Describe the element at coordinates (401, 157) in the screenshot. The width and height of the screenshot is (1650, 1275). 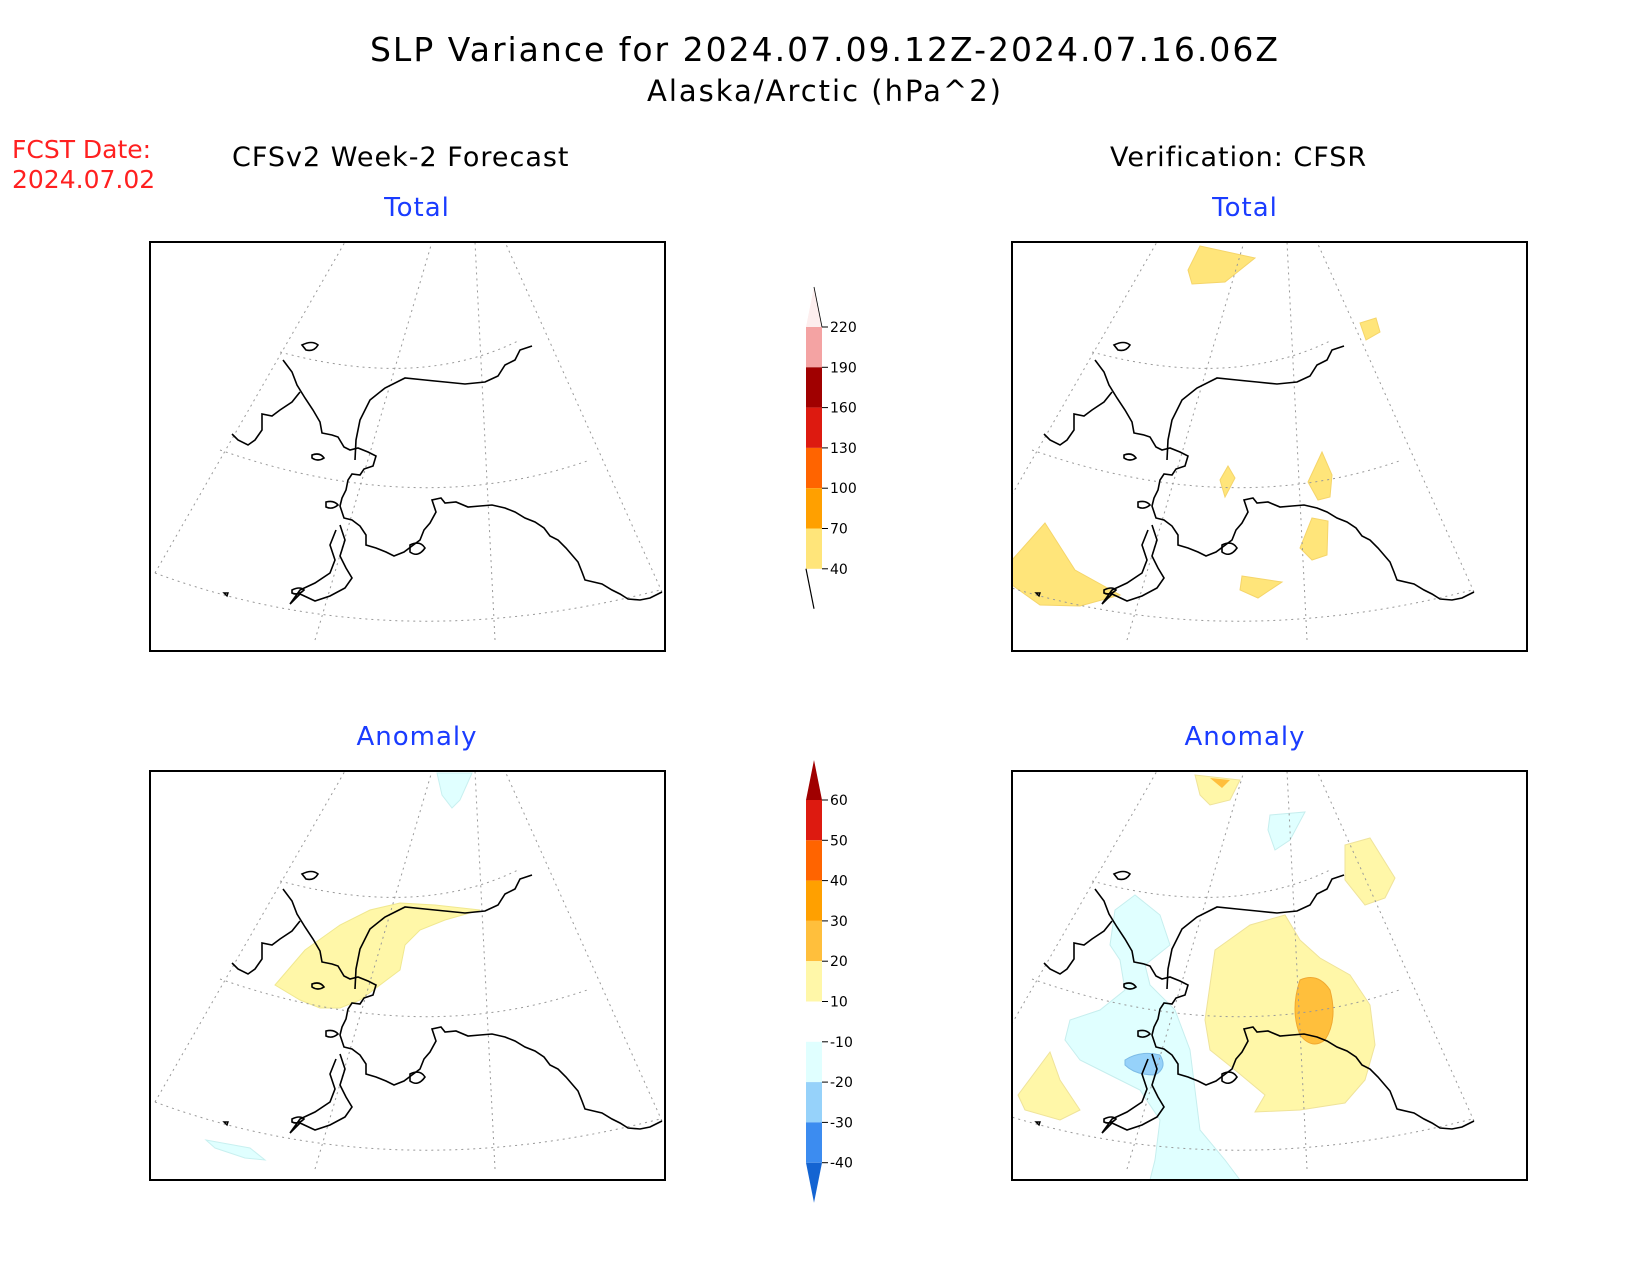
I see `column-title-forecast: CFSv2 Week-2 Forecast` at that location.